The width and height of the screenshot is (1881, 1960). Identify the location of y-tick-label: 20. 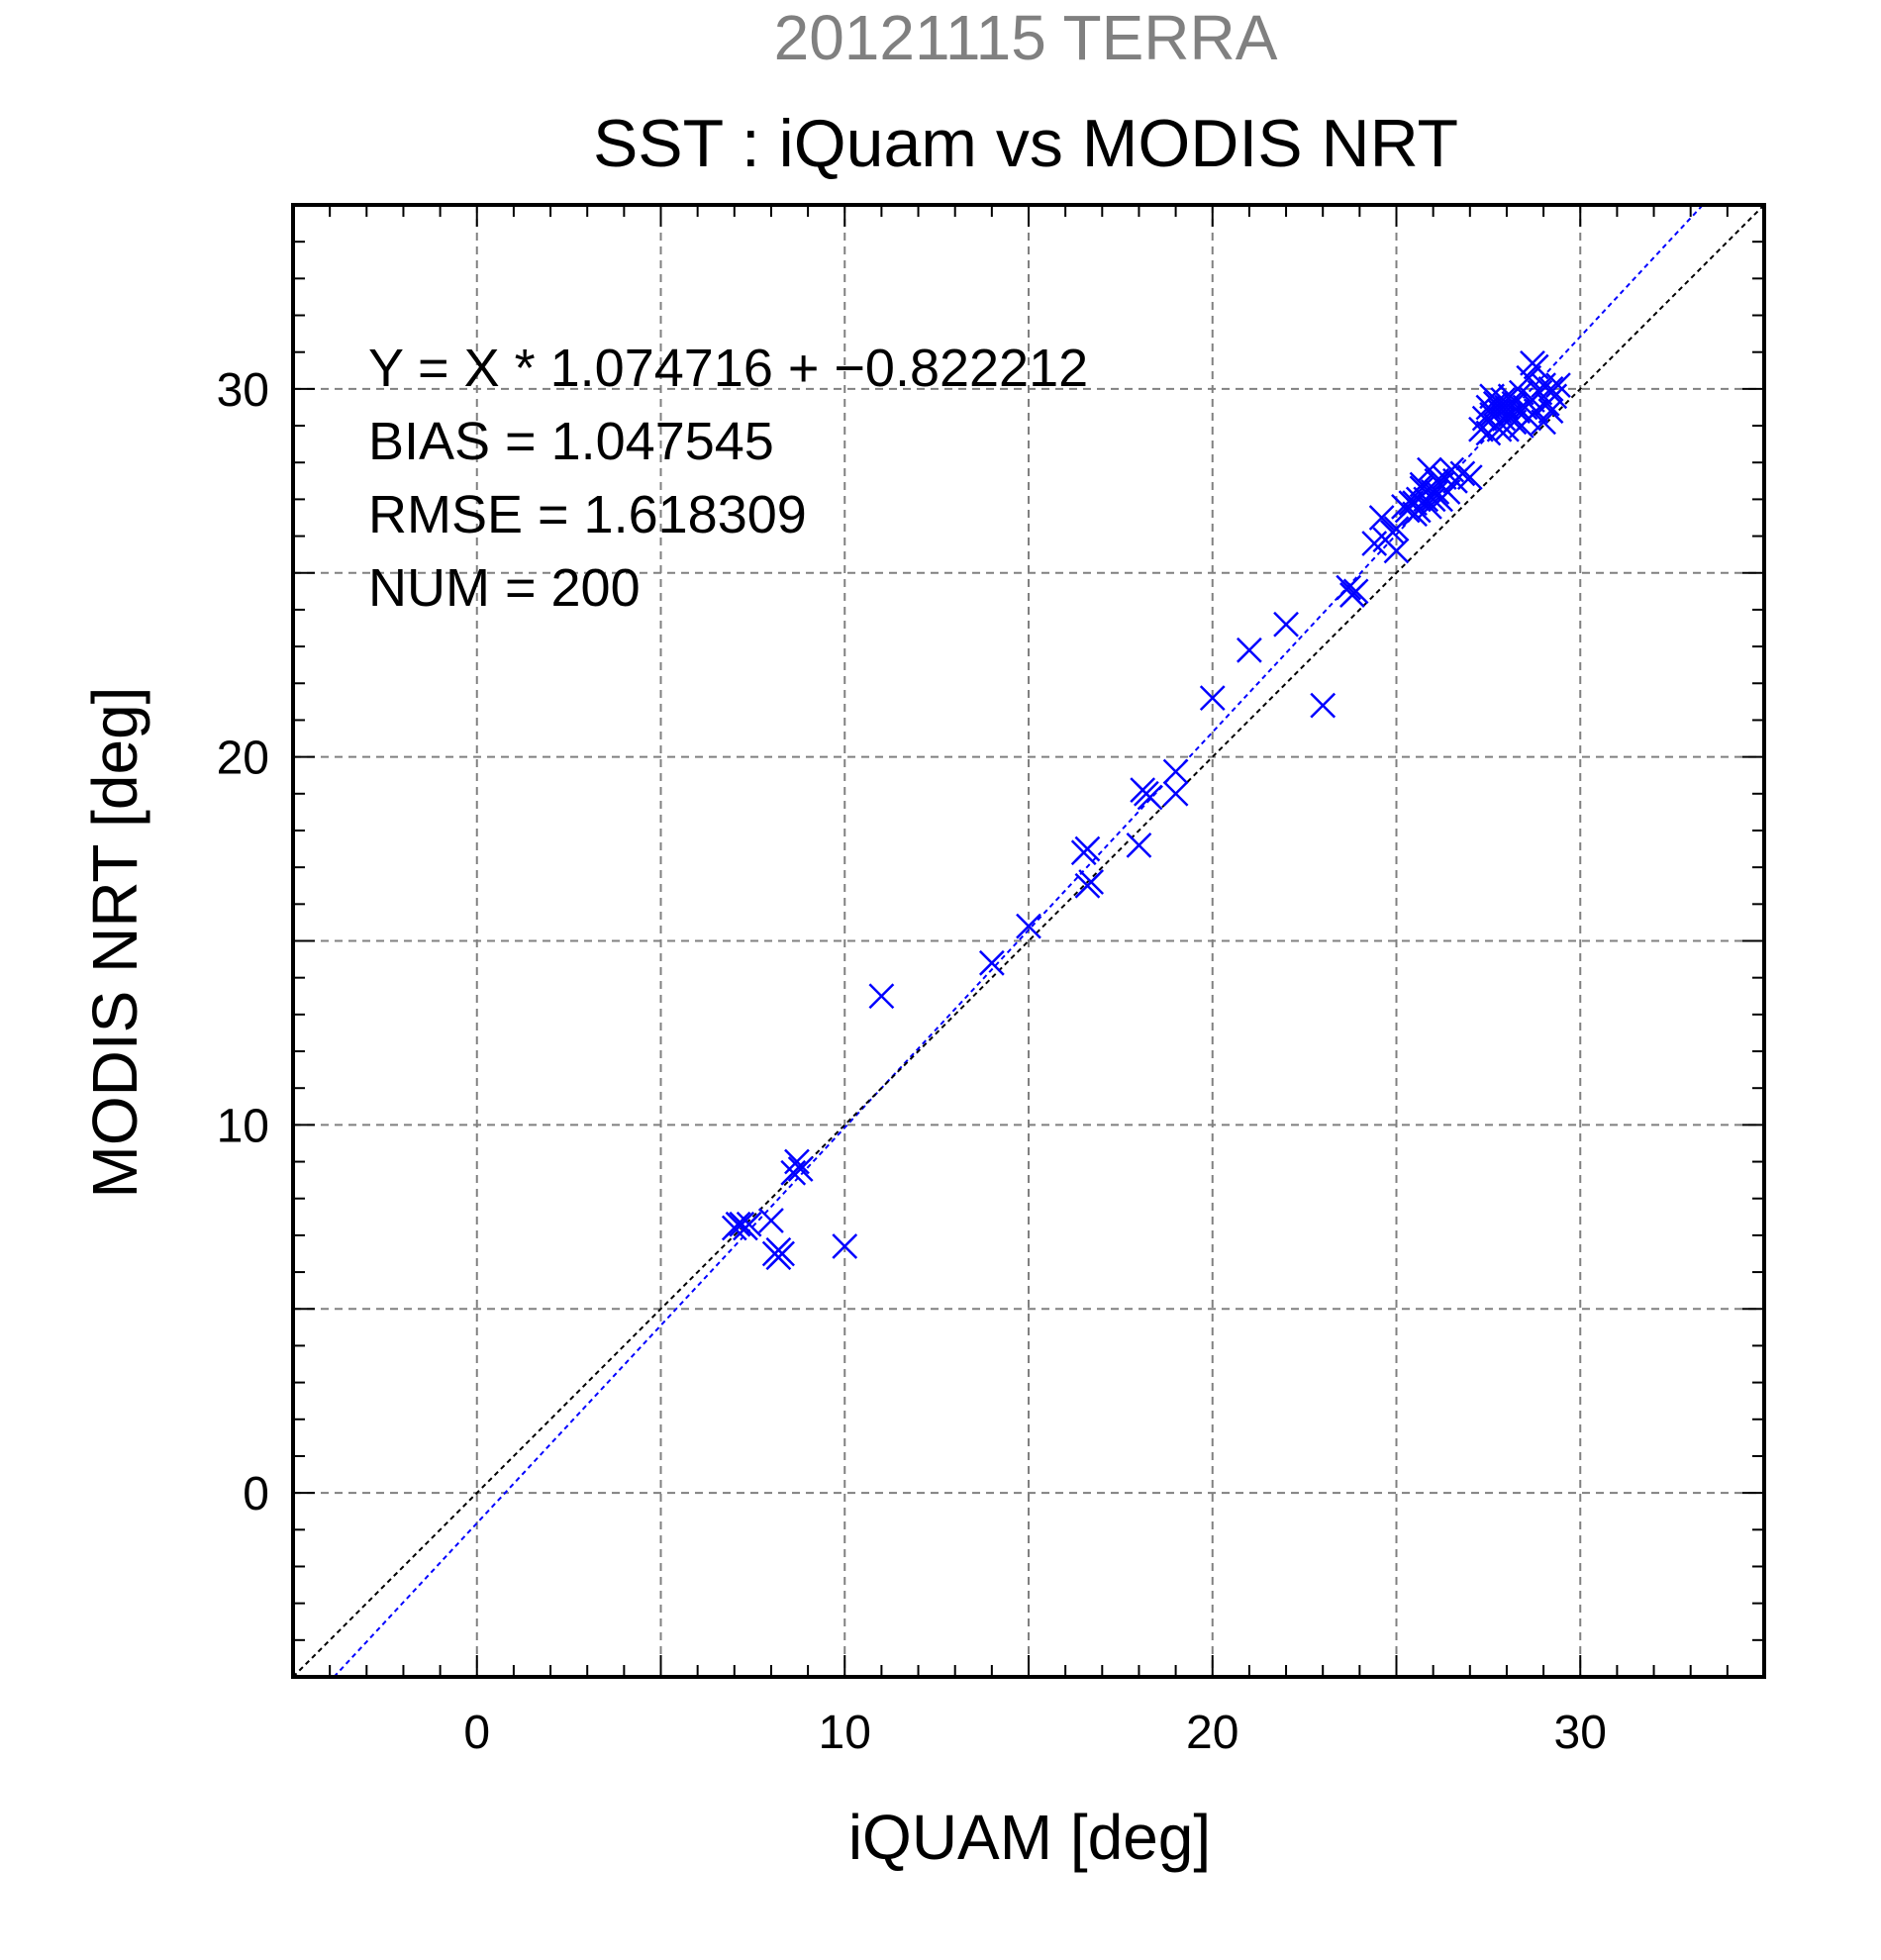
(243, 759).